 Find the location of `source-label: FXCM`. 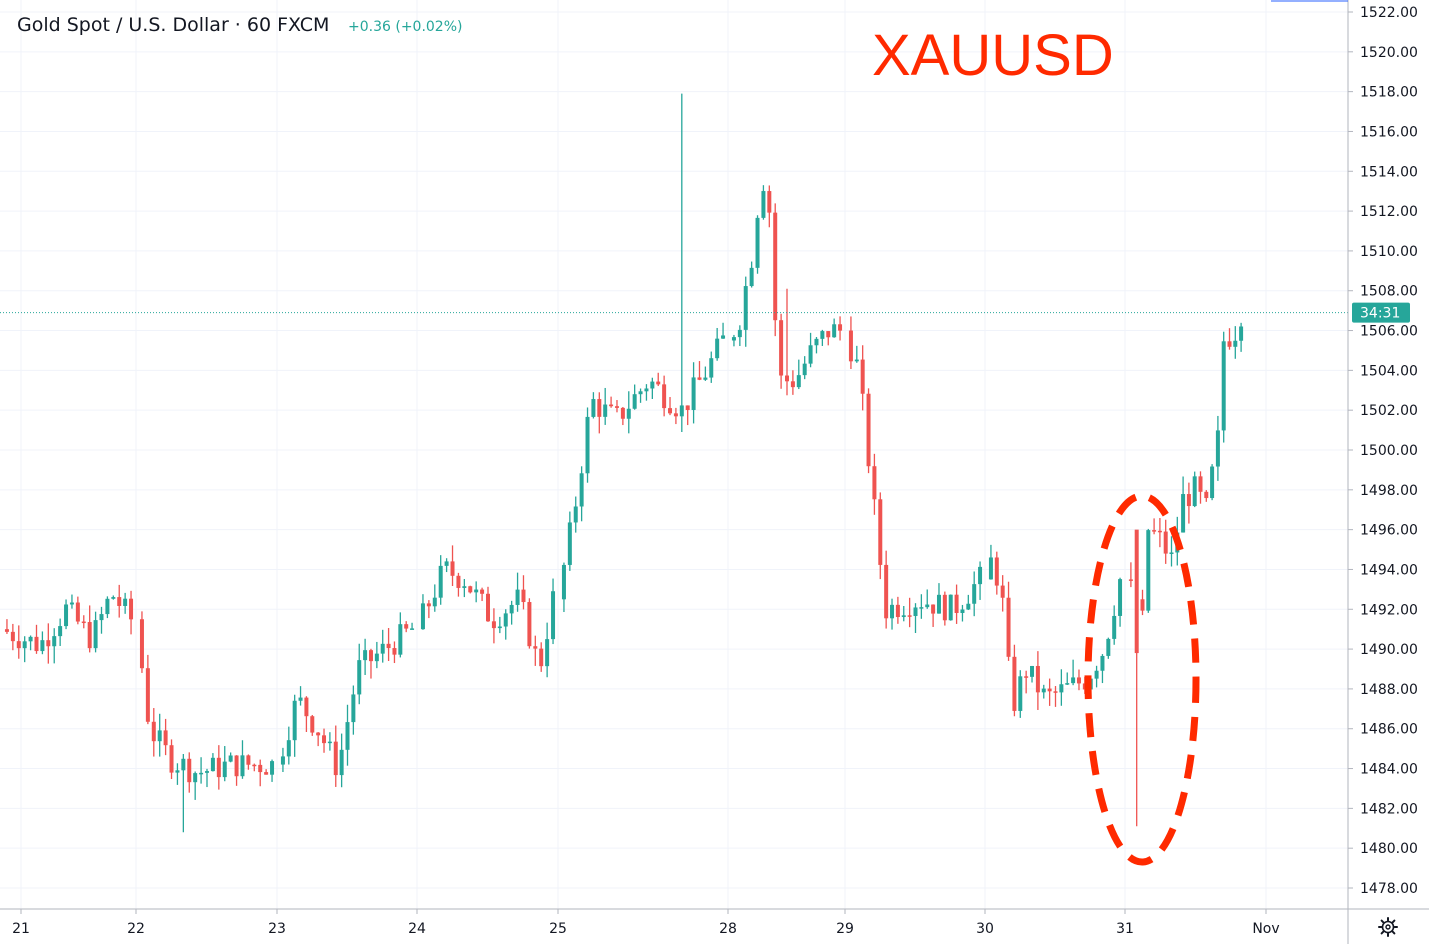

source-label: FXCM is located at coordinates (303, 25).